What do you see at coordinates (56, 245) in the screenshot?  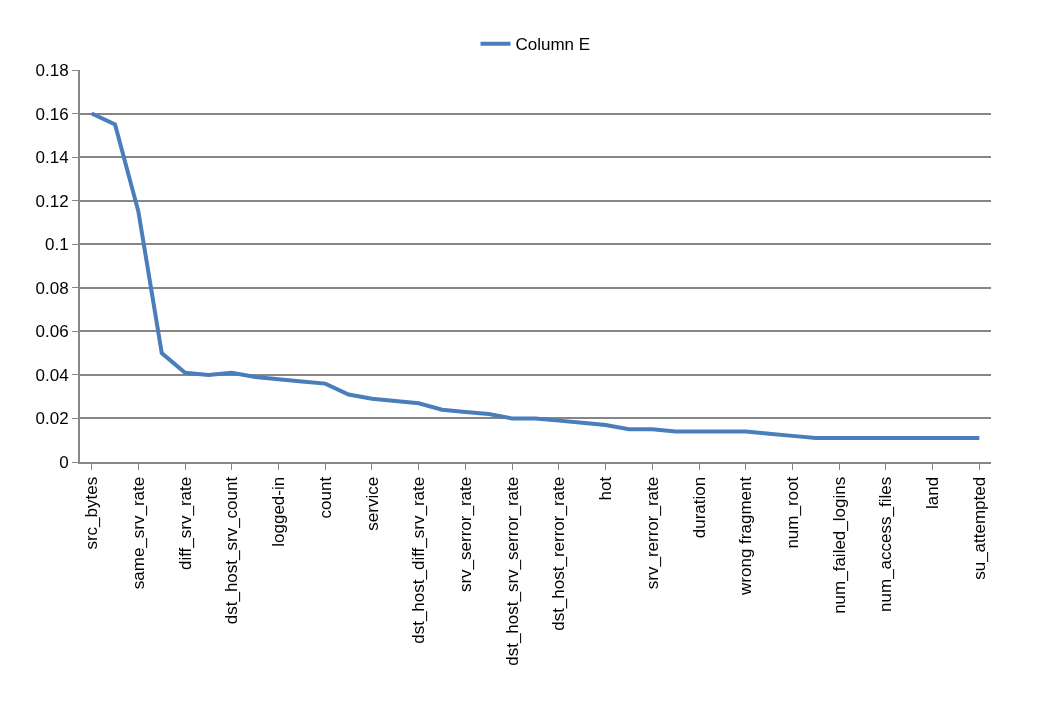 I see `y-tick-label: 0.1` at bounding box center [56, 245].